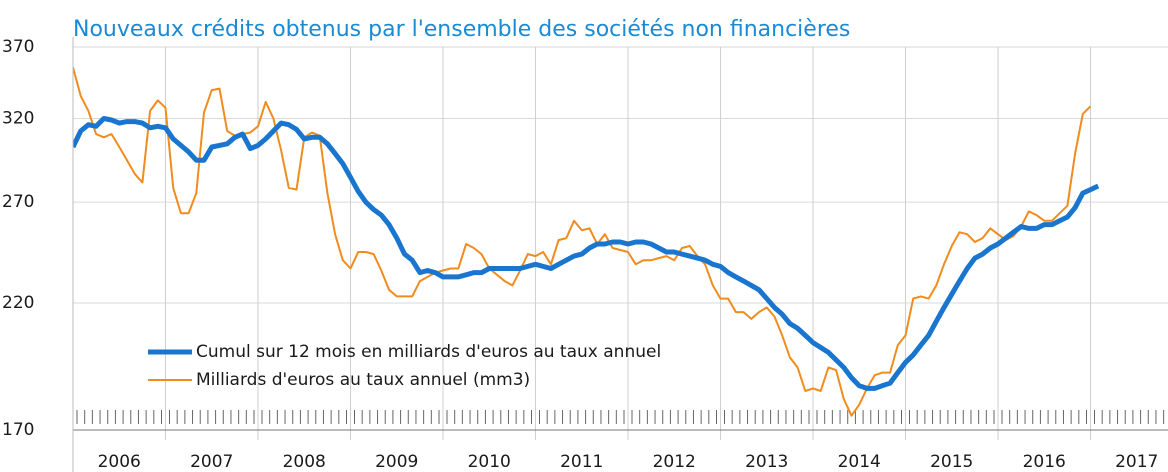 The width and height of the screenshot is (1168, 472). What do you see at coordinates (119, 462) in the screenshot?
I see `x-tick-label: 2006` at bounding box center [119, 462].